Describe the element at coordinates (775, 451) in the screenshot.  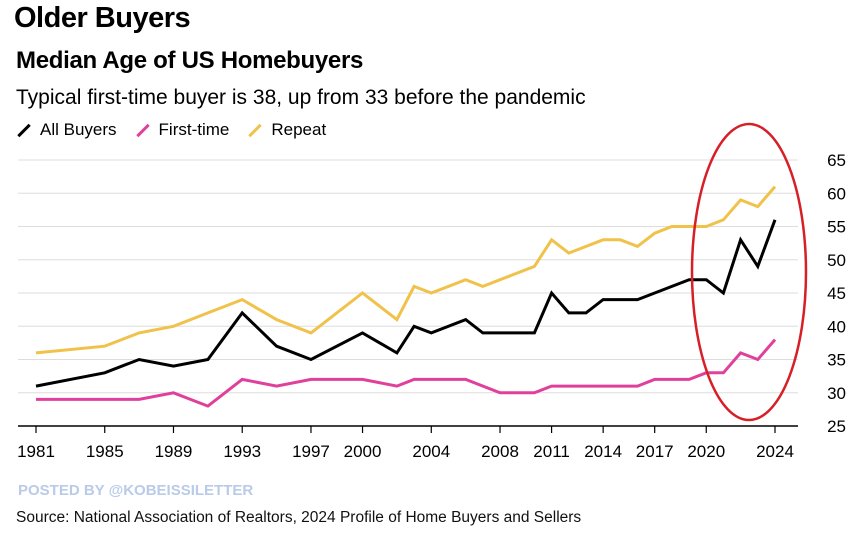
I see `x-tick-label-2024: 2024` at that location.